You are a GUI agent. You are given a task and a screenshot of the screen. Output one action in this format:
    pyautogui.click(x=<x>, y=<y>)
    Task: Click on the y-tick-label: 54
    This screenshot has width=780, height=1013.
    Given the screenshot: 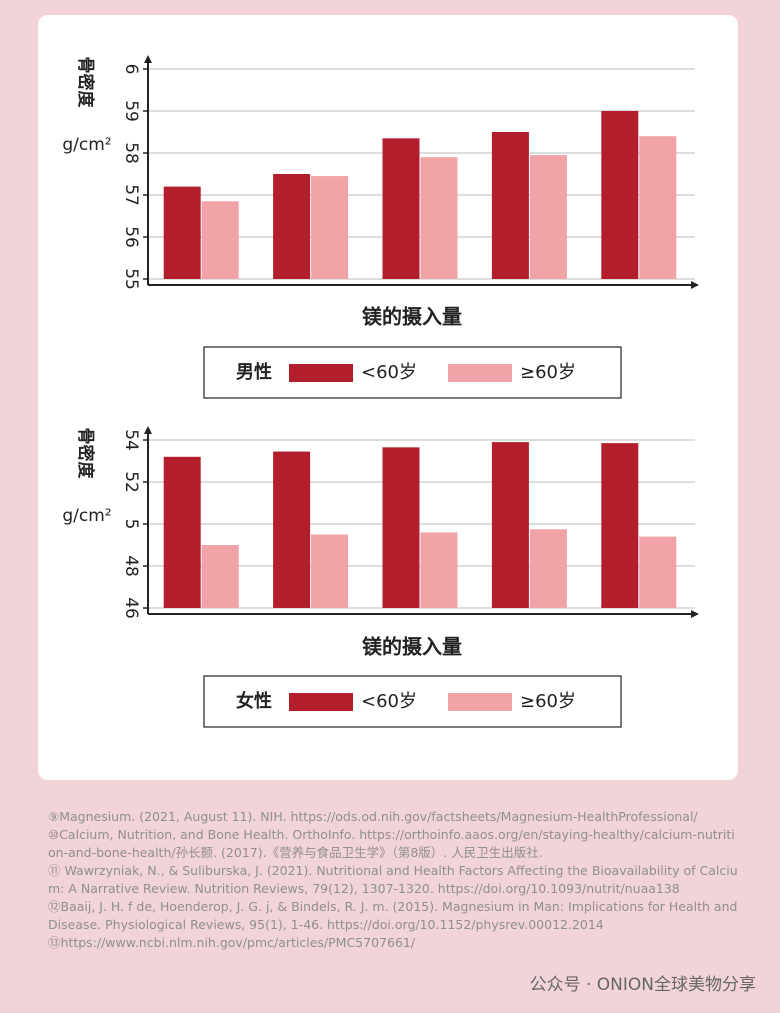 What is the action you would take?
    pyautogui.click(x=131, y=440)
    